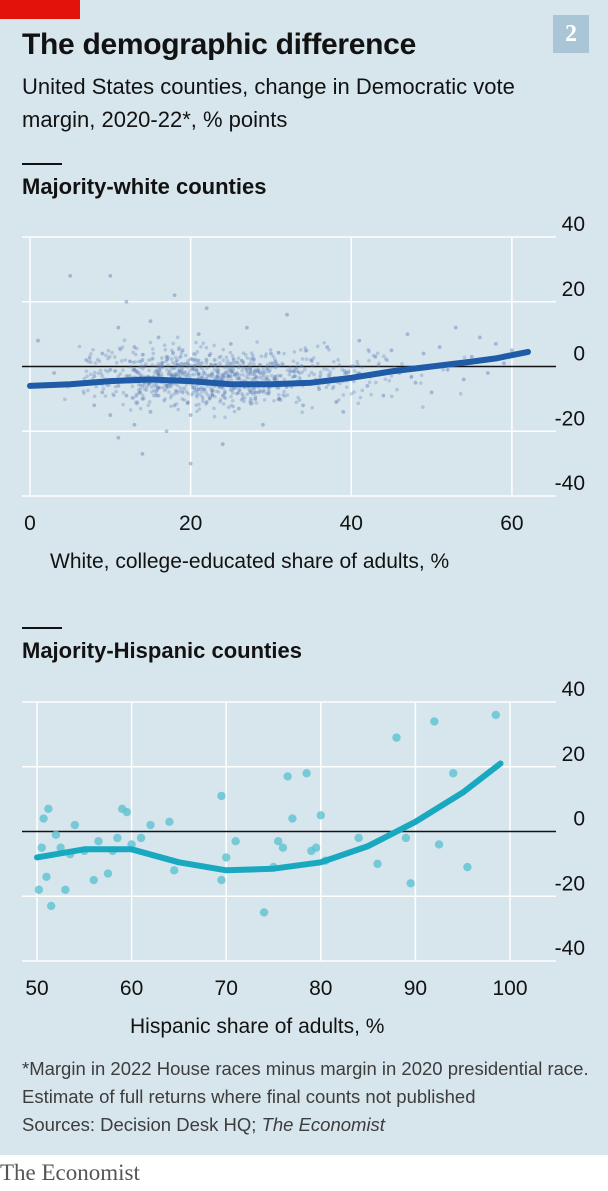  I want to click on chart-title: The demographic difference, so click(219, 44).